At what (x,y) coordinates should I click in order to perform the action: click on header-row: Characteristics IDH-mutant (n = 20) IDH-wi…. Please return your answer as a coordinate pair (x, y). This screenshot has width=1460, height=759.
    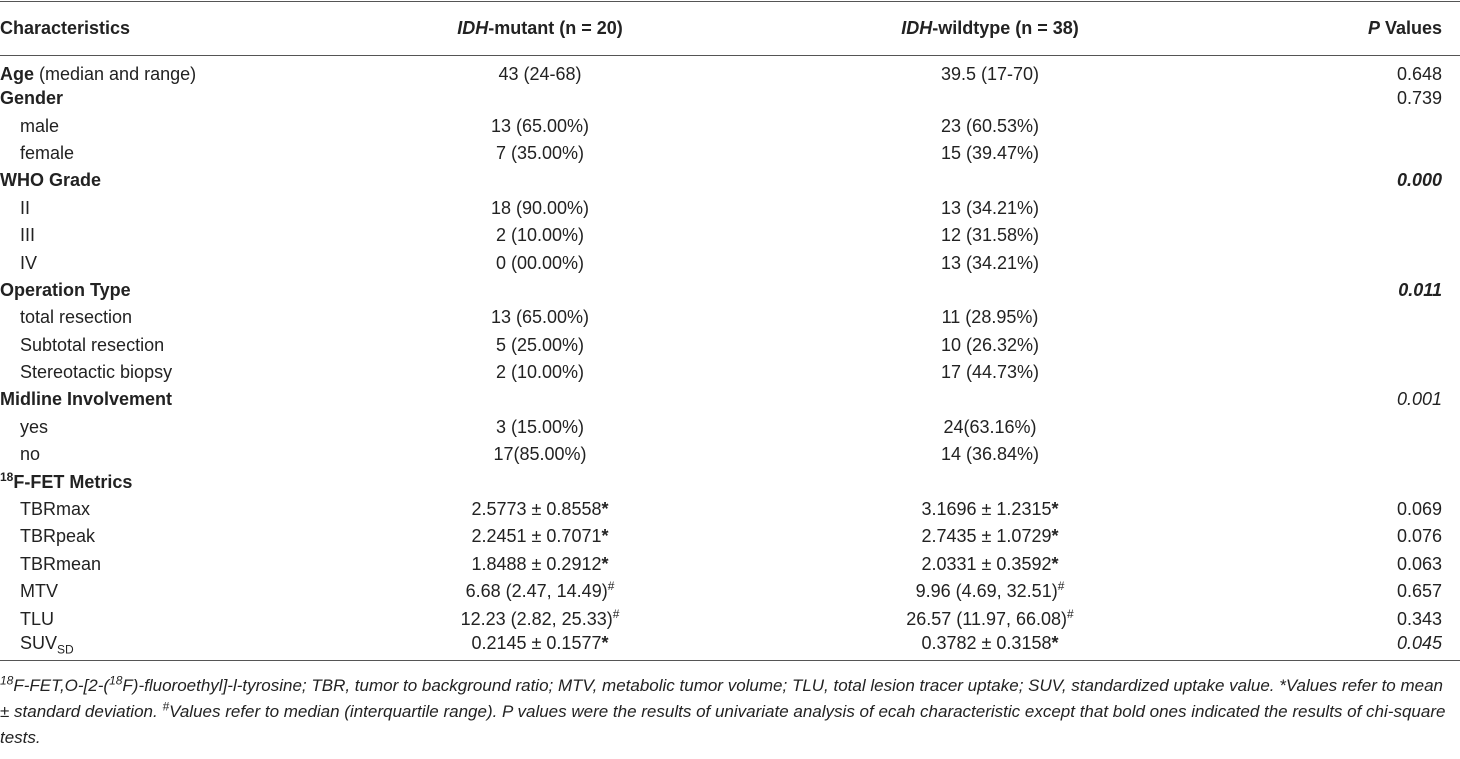
    Looking at the image, I should click on (730, 28).